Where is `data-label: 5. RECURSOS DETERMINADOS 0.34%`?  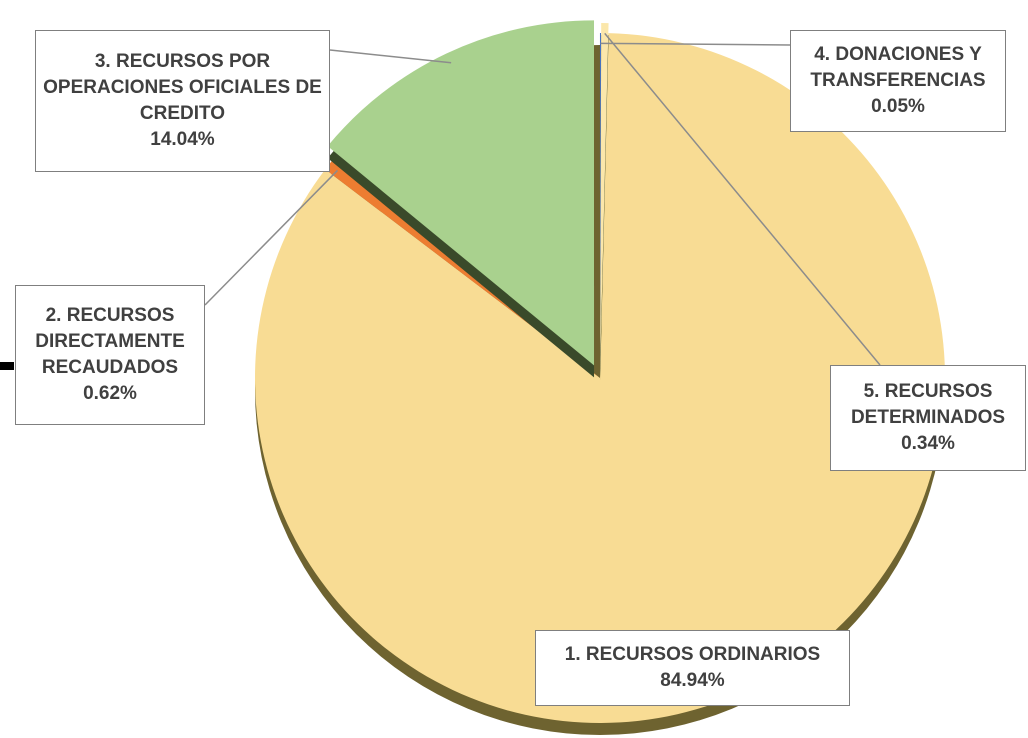
data-label: 5. RECURSOS DETERMINADOS 0.34% is located at coordinates (928, 418).